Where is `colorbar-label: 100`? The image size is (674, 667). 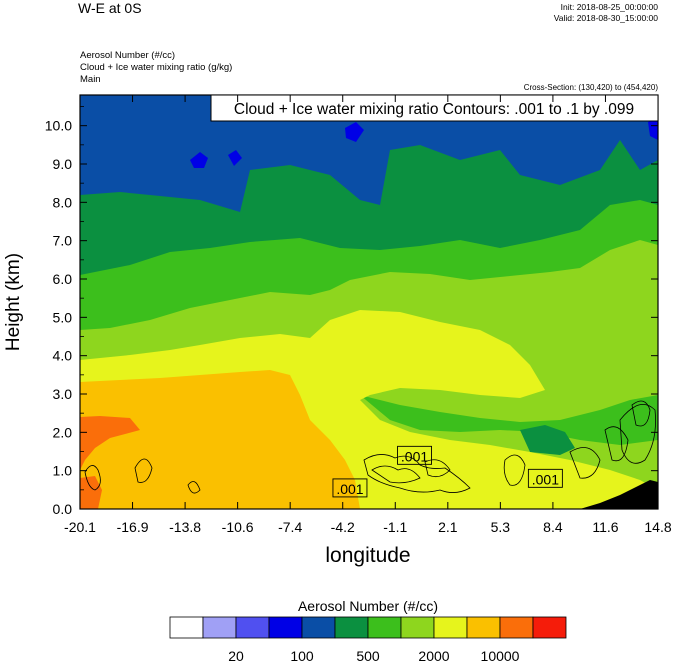 colorbar-label: 100 is located at coordinates (302, 656).